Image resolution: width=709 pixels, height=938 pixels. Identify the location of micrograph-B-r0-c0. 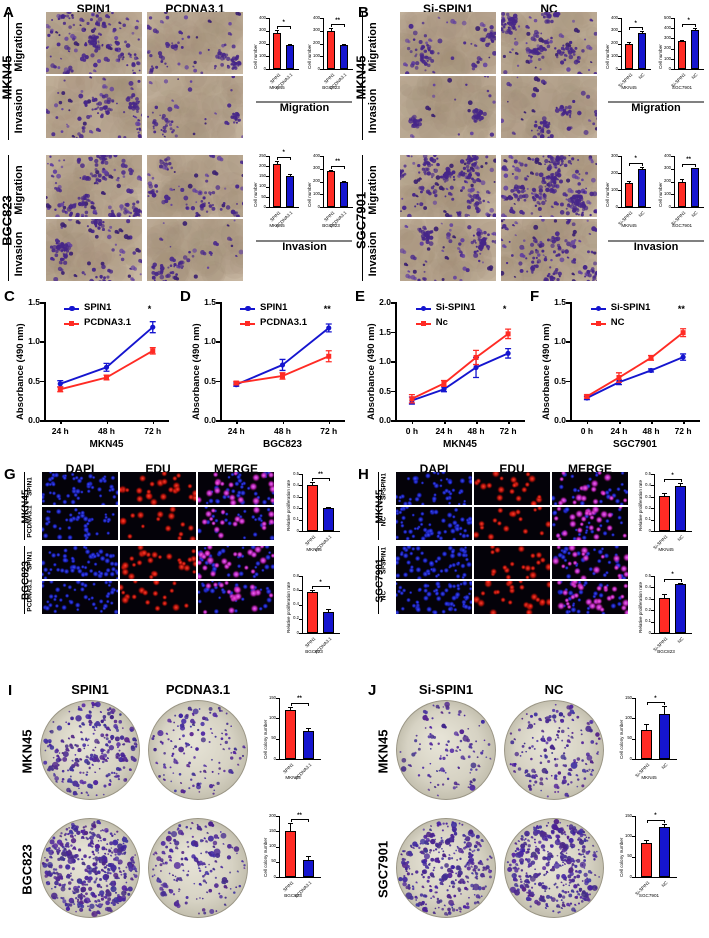
(448, 43).